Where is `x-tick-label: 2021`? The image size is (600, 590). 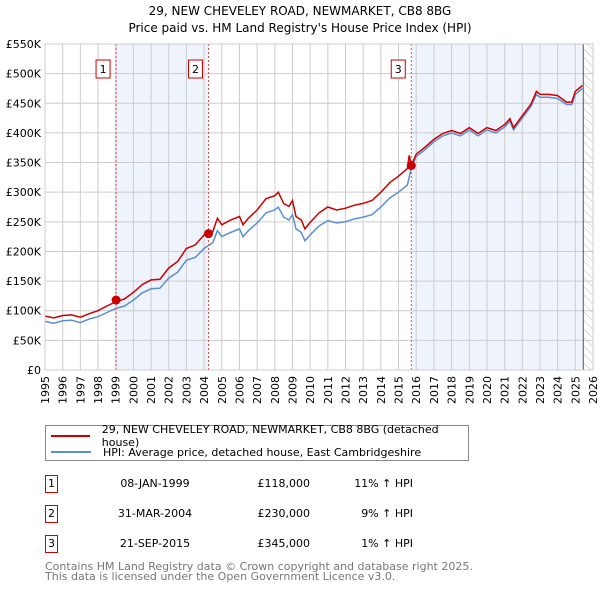
x-tick-label: 2021 is located at coordinates (505, 390).